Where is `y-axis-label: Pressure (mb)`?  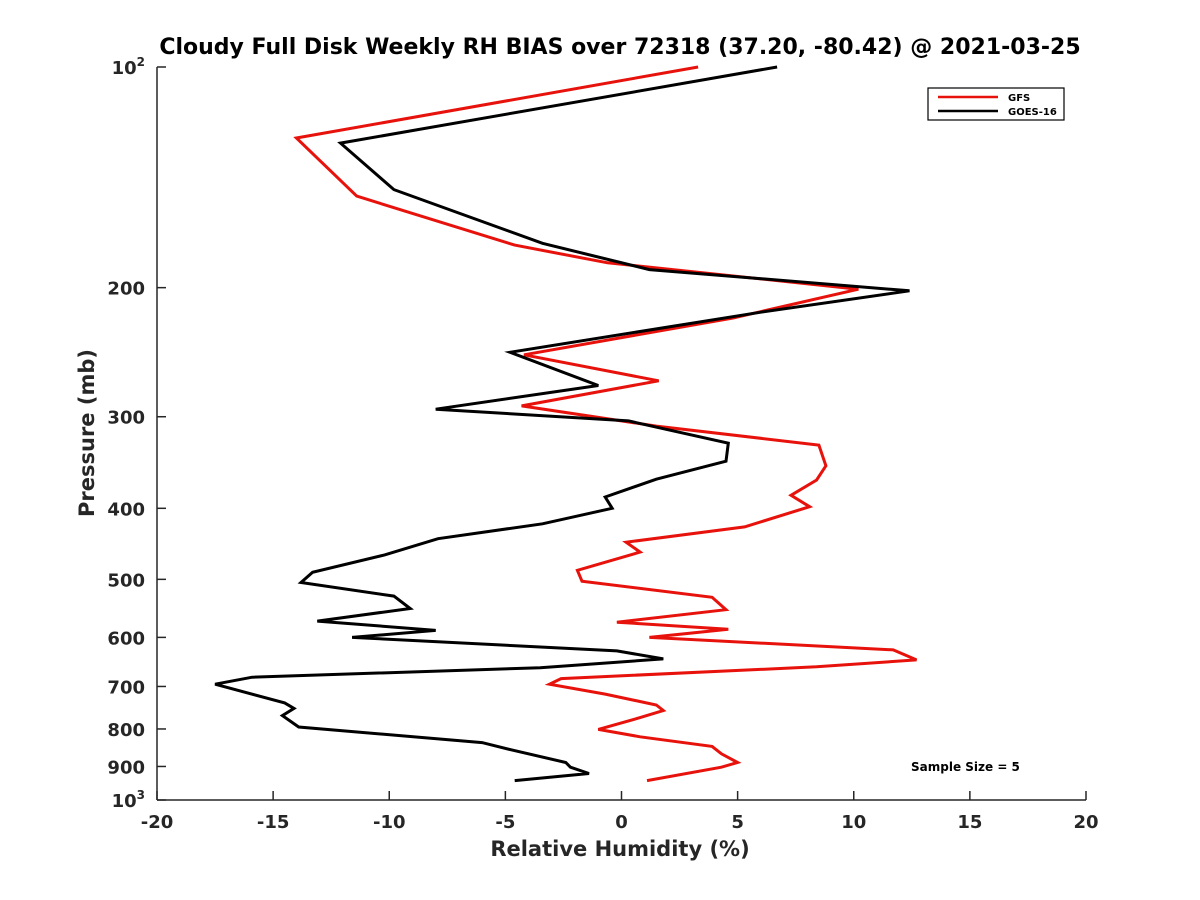
y-axis-label: Pressure (mb) is located at coordinates (87, 433).